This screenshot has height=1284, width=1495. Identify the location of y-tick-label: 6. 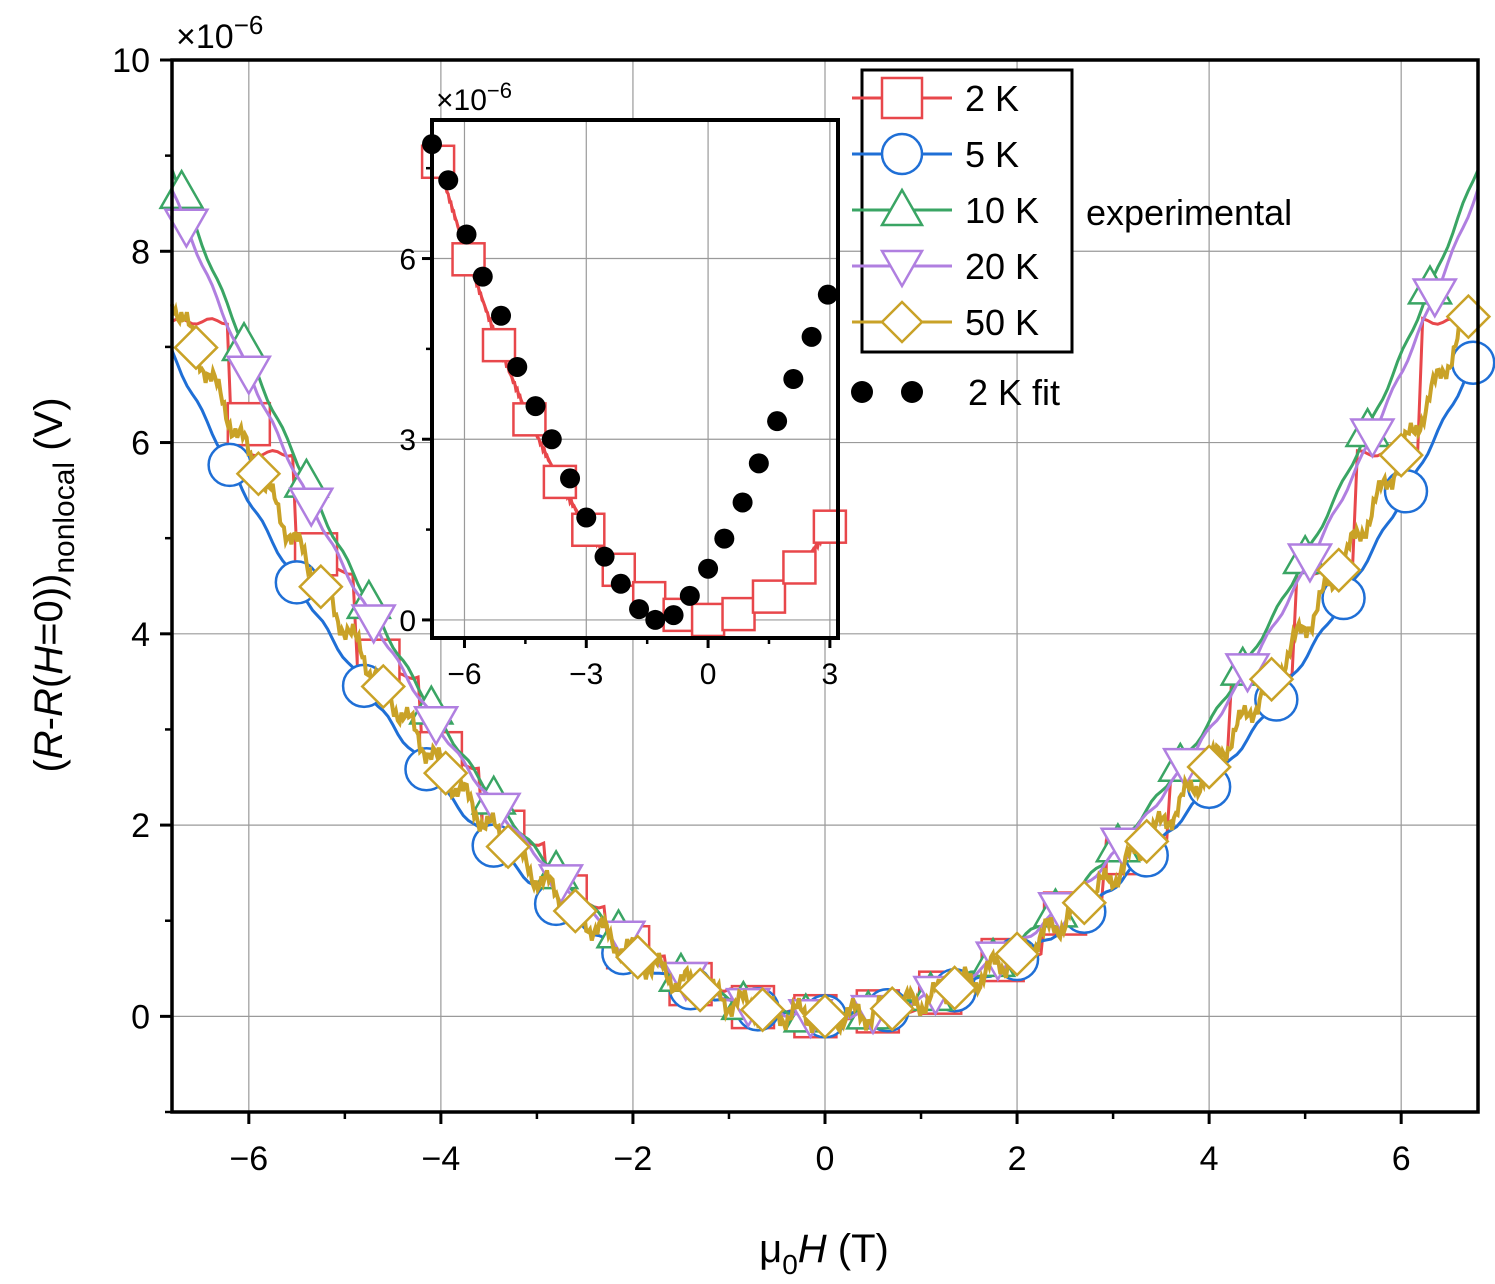
(140, 444).